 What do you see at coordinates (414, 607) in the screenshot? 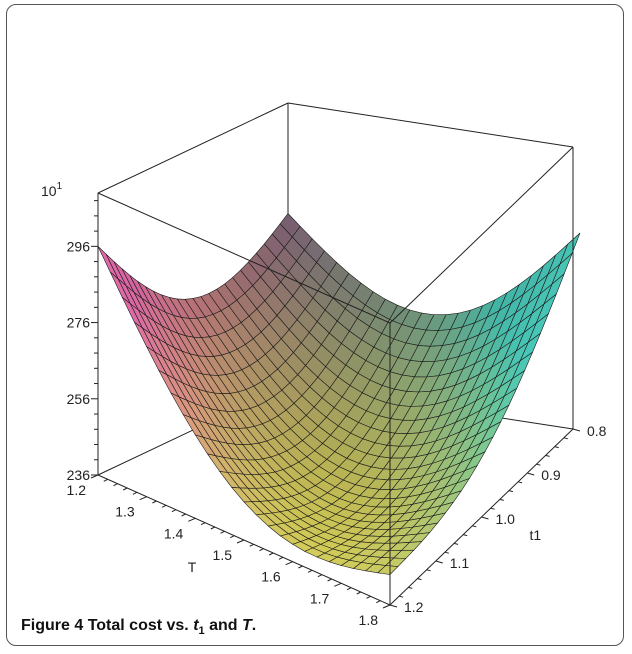
I see `y-tick-label: 1.2` at bounding box center [414, 607].